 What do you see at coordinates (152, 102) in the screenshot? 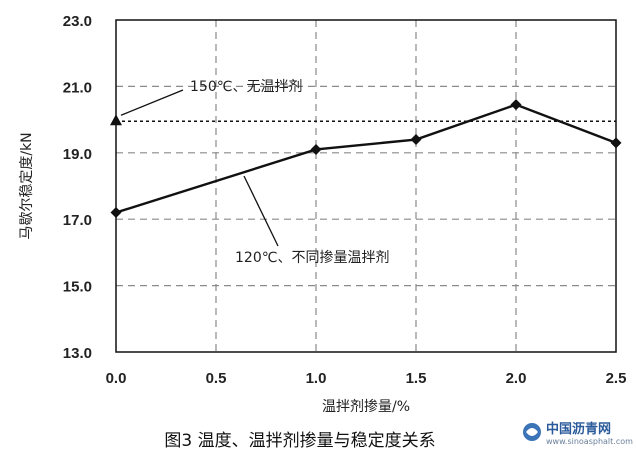
I see `annotation-150c-leader` at bounding box center [152, 102].